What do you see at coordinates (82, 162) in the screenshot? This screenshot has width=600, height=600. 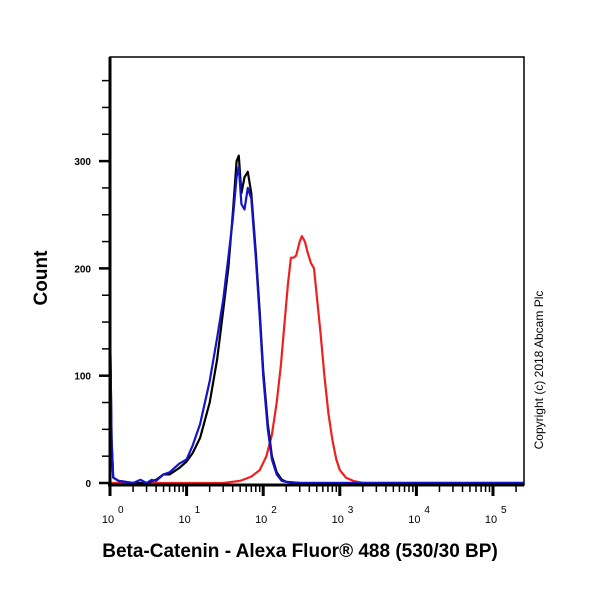 I see `y-tick-label: 300` at bounding box center [82, 162].